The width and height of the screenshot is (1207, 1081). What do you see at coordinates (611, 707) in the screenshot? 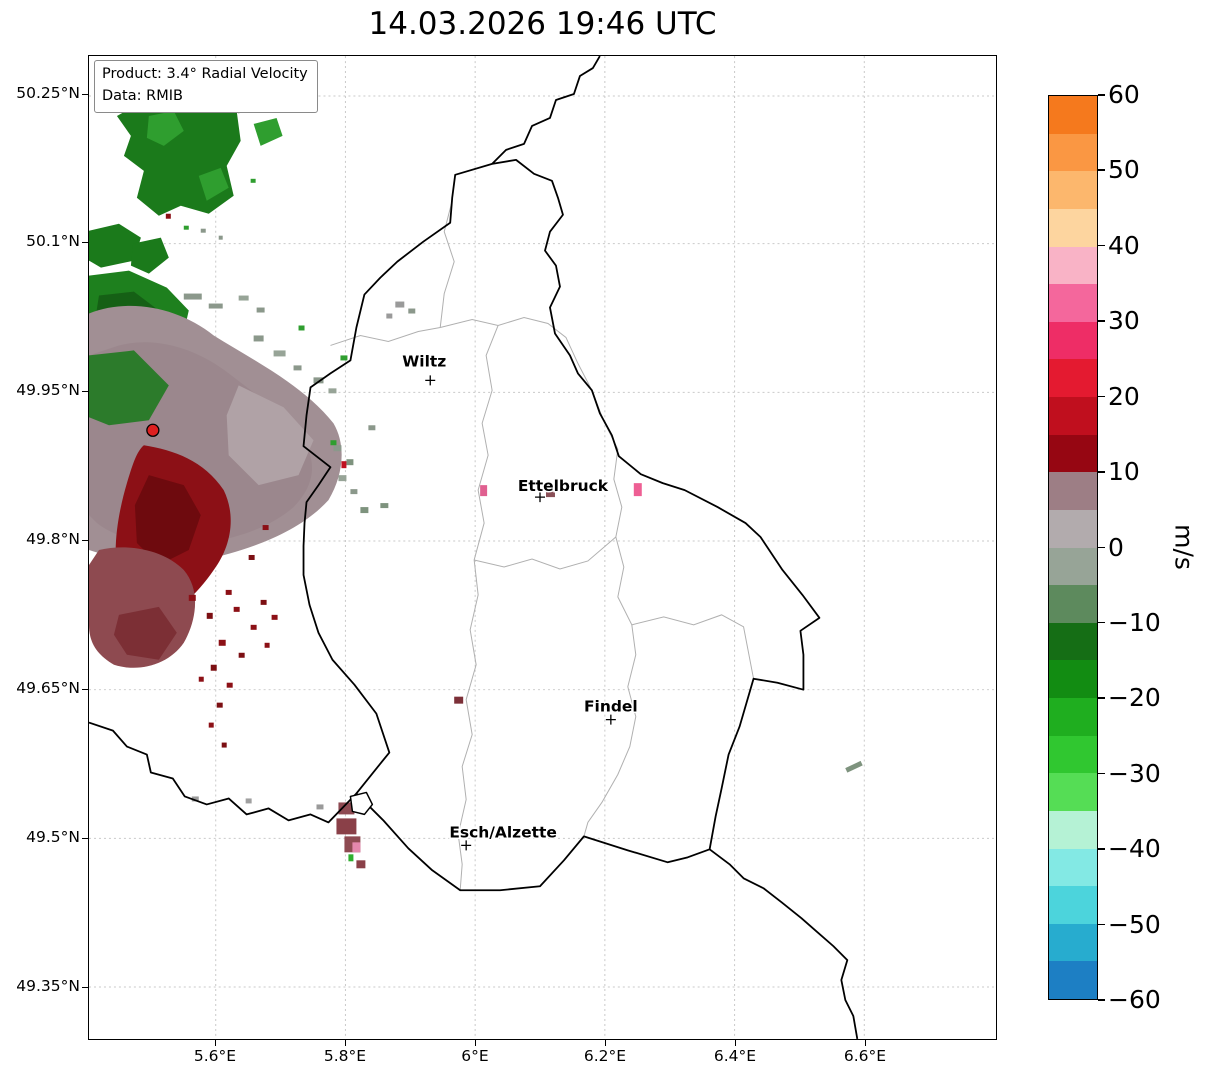
I see `city-label-findel: Findel` at bounding box center [611, 707].